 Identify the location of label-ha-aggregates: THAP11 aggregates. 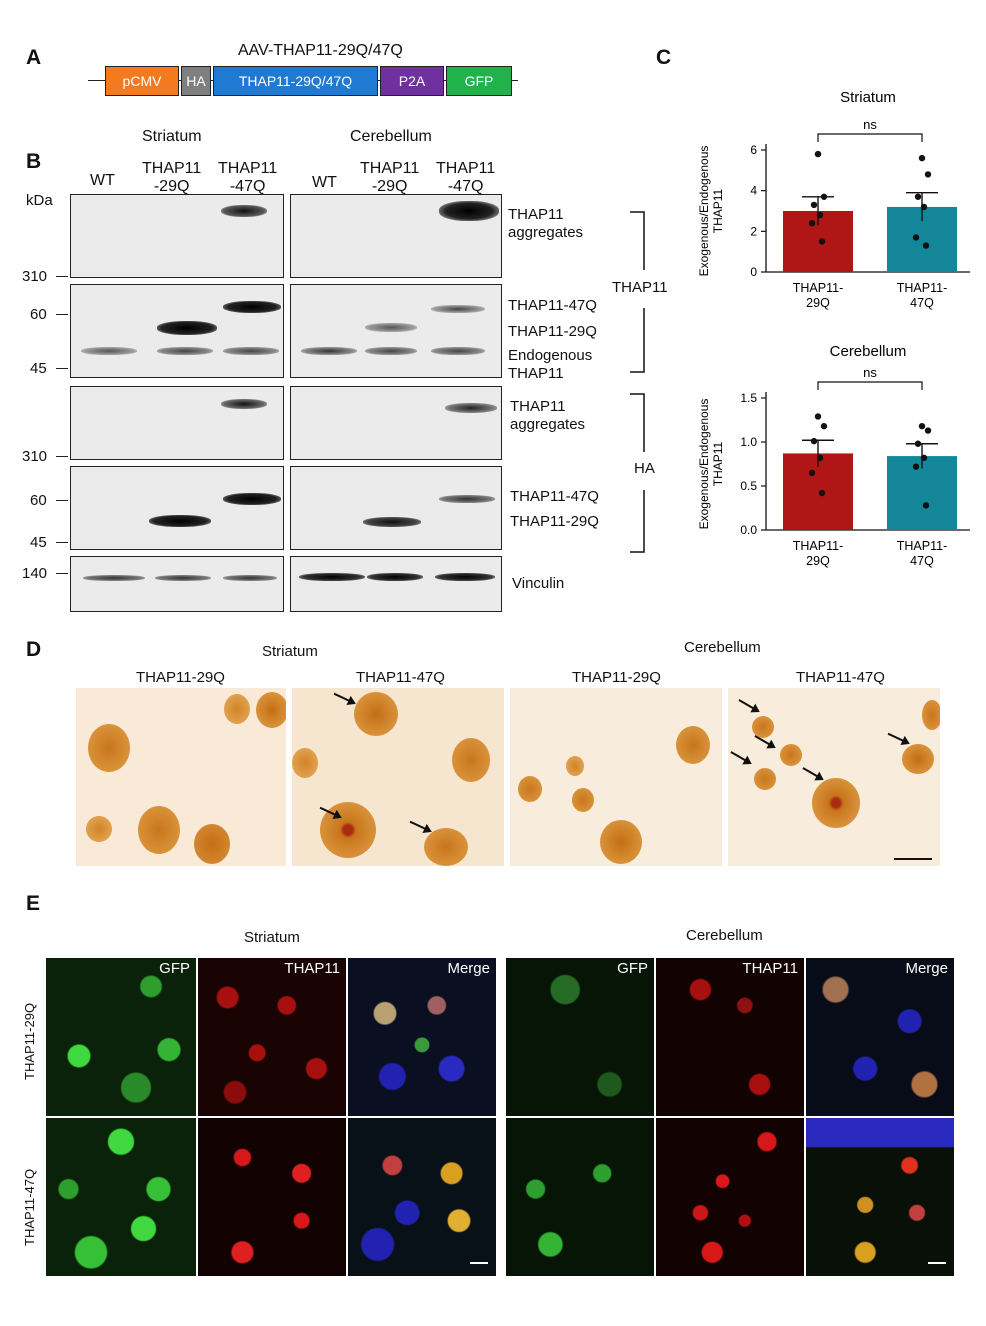
(548, 415).